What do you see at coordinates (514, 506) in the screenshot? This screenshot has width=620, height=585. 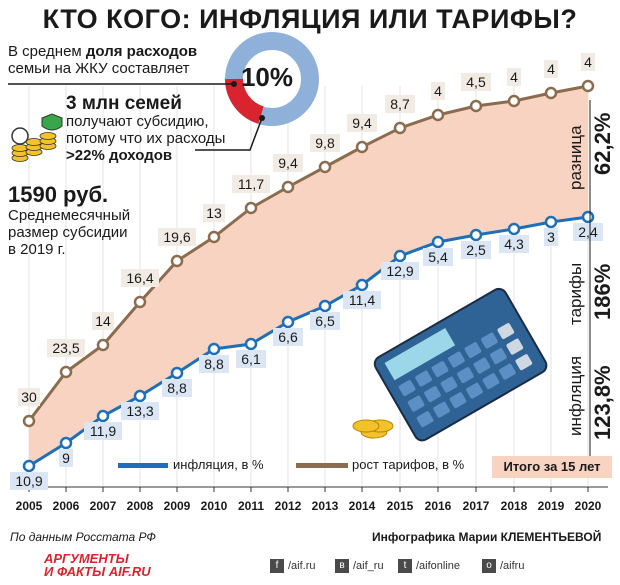 I see `x-tick-label: 2018` at bounding box center [514, 506].